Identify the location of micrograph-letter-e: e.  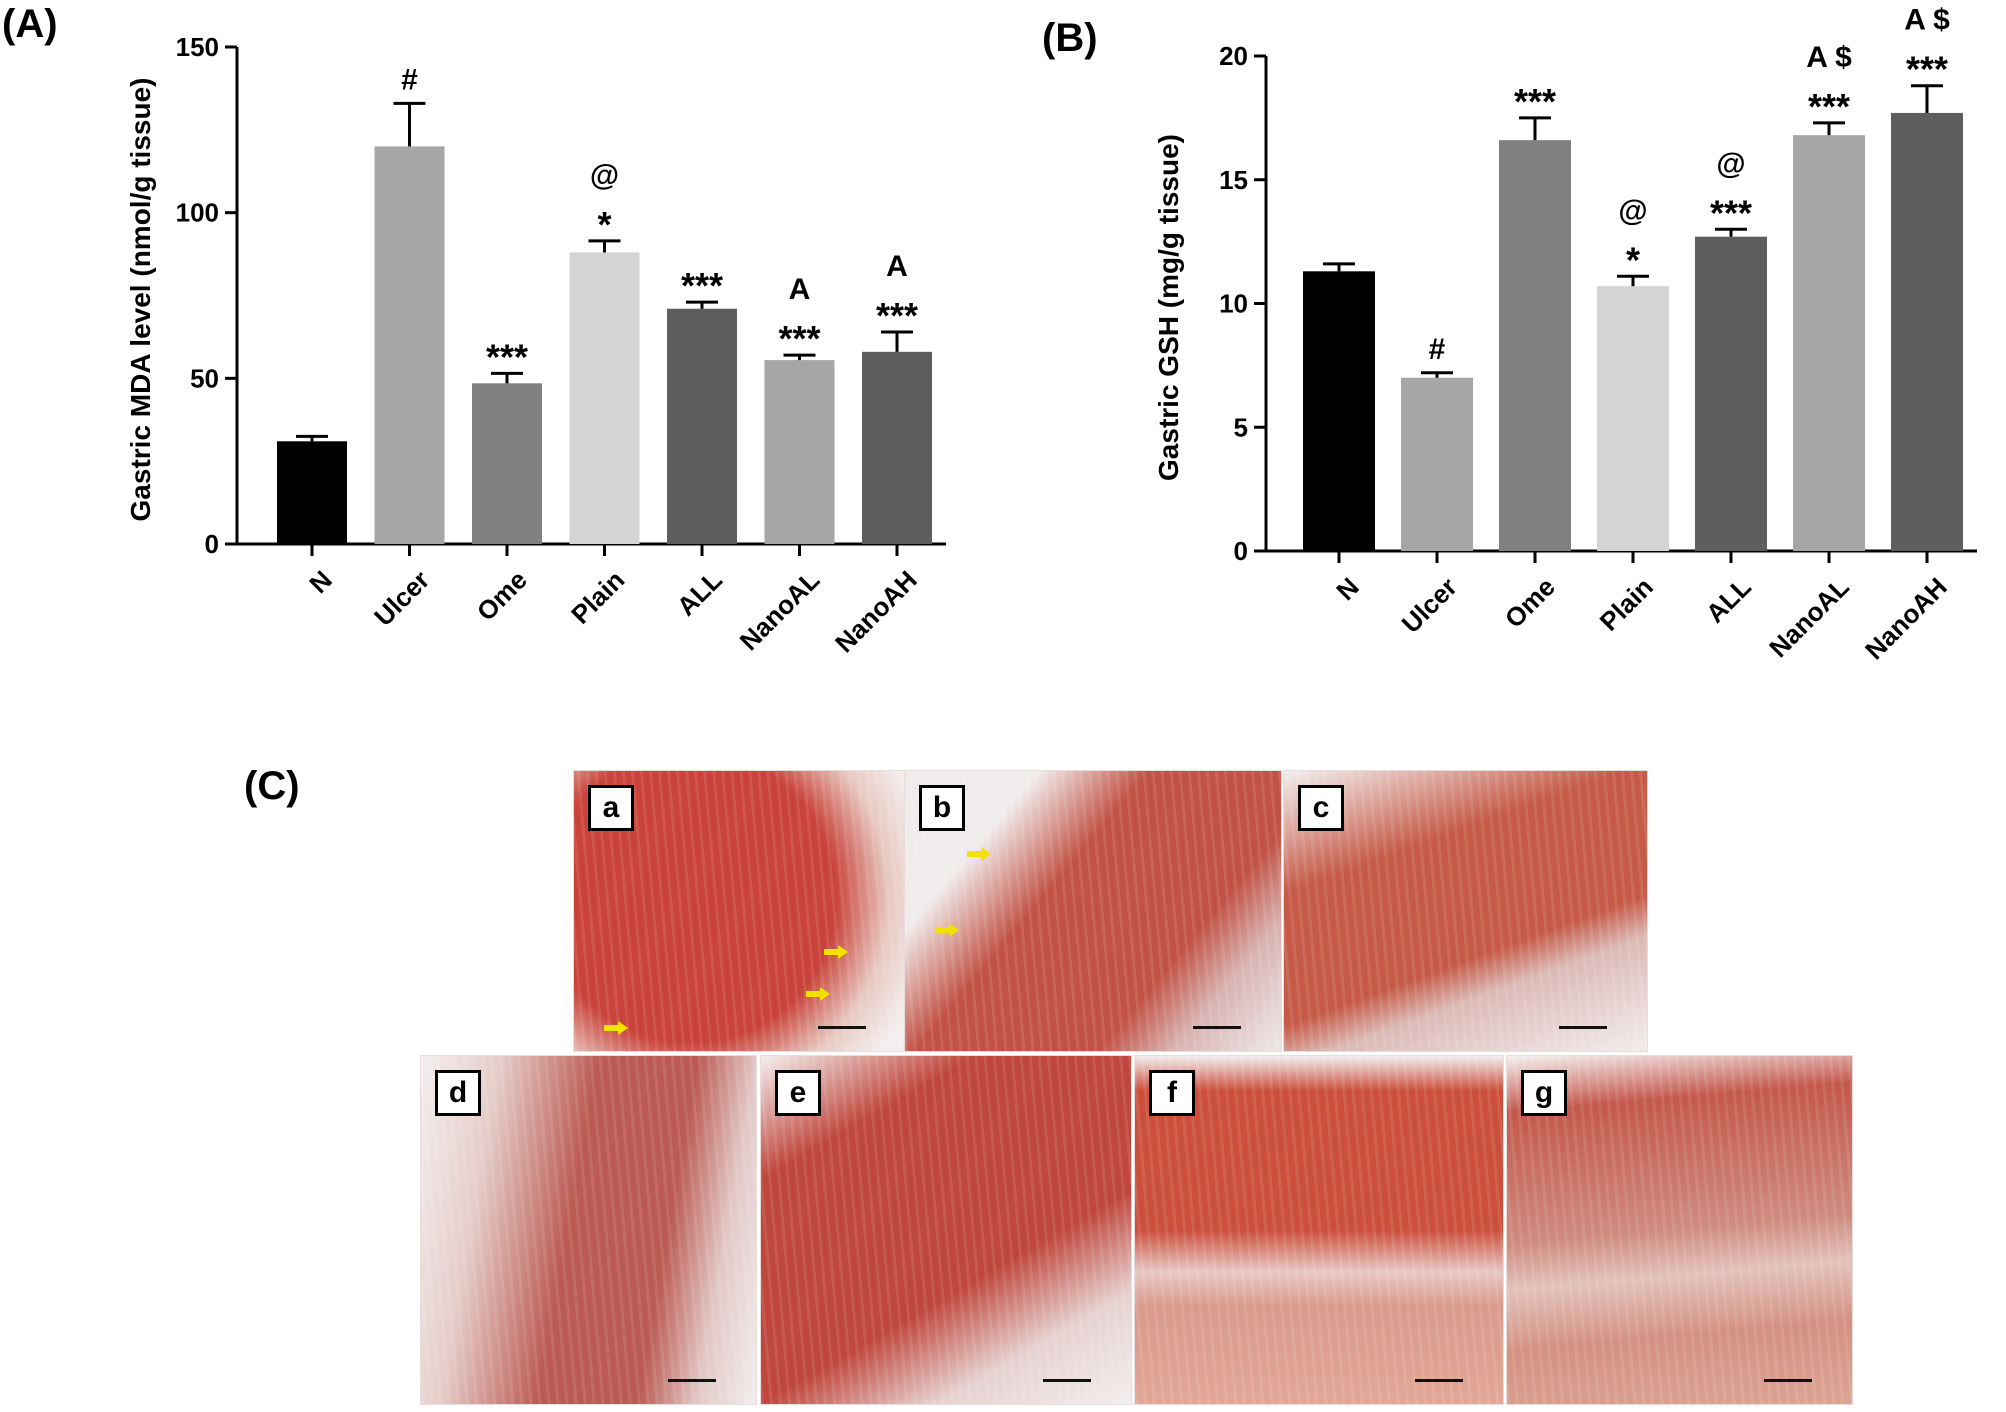
(798, 1093).